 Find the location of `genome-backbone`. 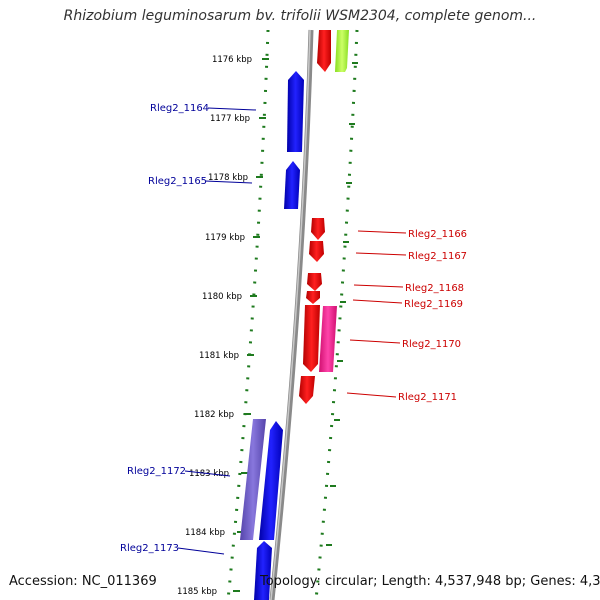

genome-backbone is located at coordinates (291, 314).